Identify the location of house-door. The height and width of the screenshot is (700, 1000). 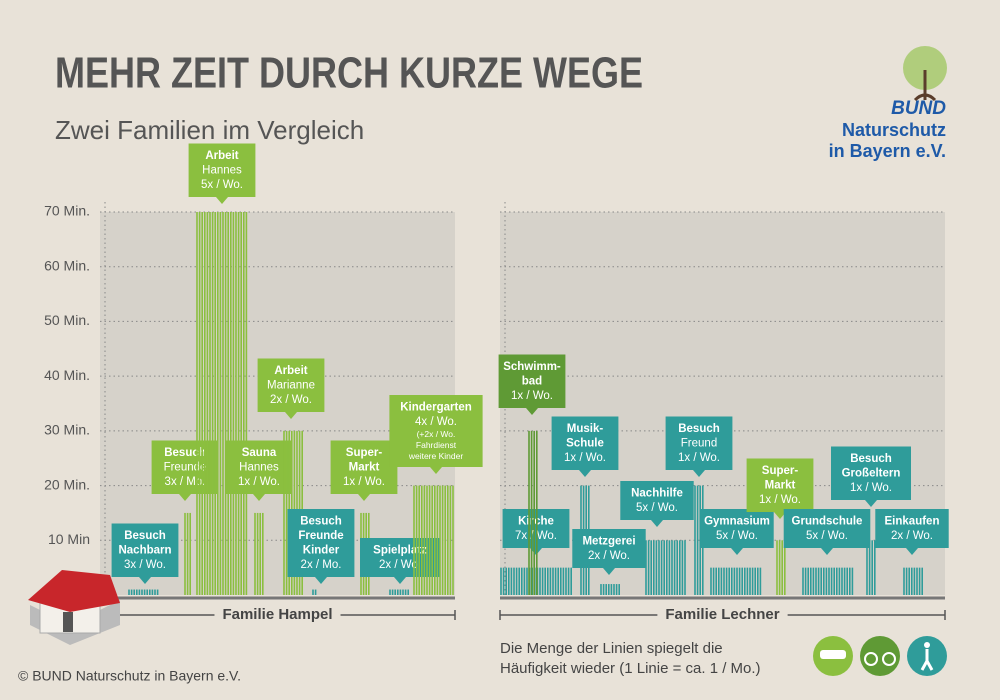
(68, 622).